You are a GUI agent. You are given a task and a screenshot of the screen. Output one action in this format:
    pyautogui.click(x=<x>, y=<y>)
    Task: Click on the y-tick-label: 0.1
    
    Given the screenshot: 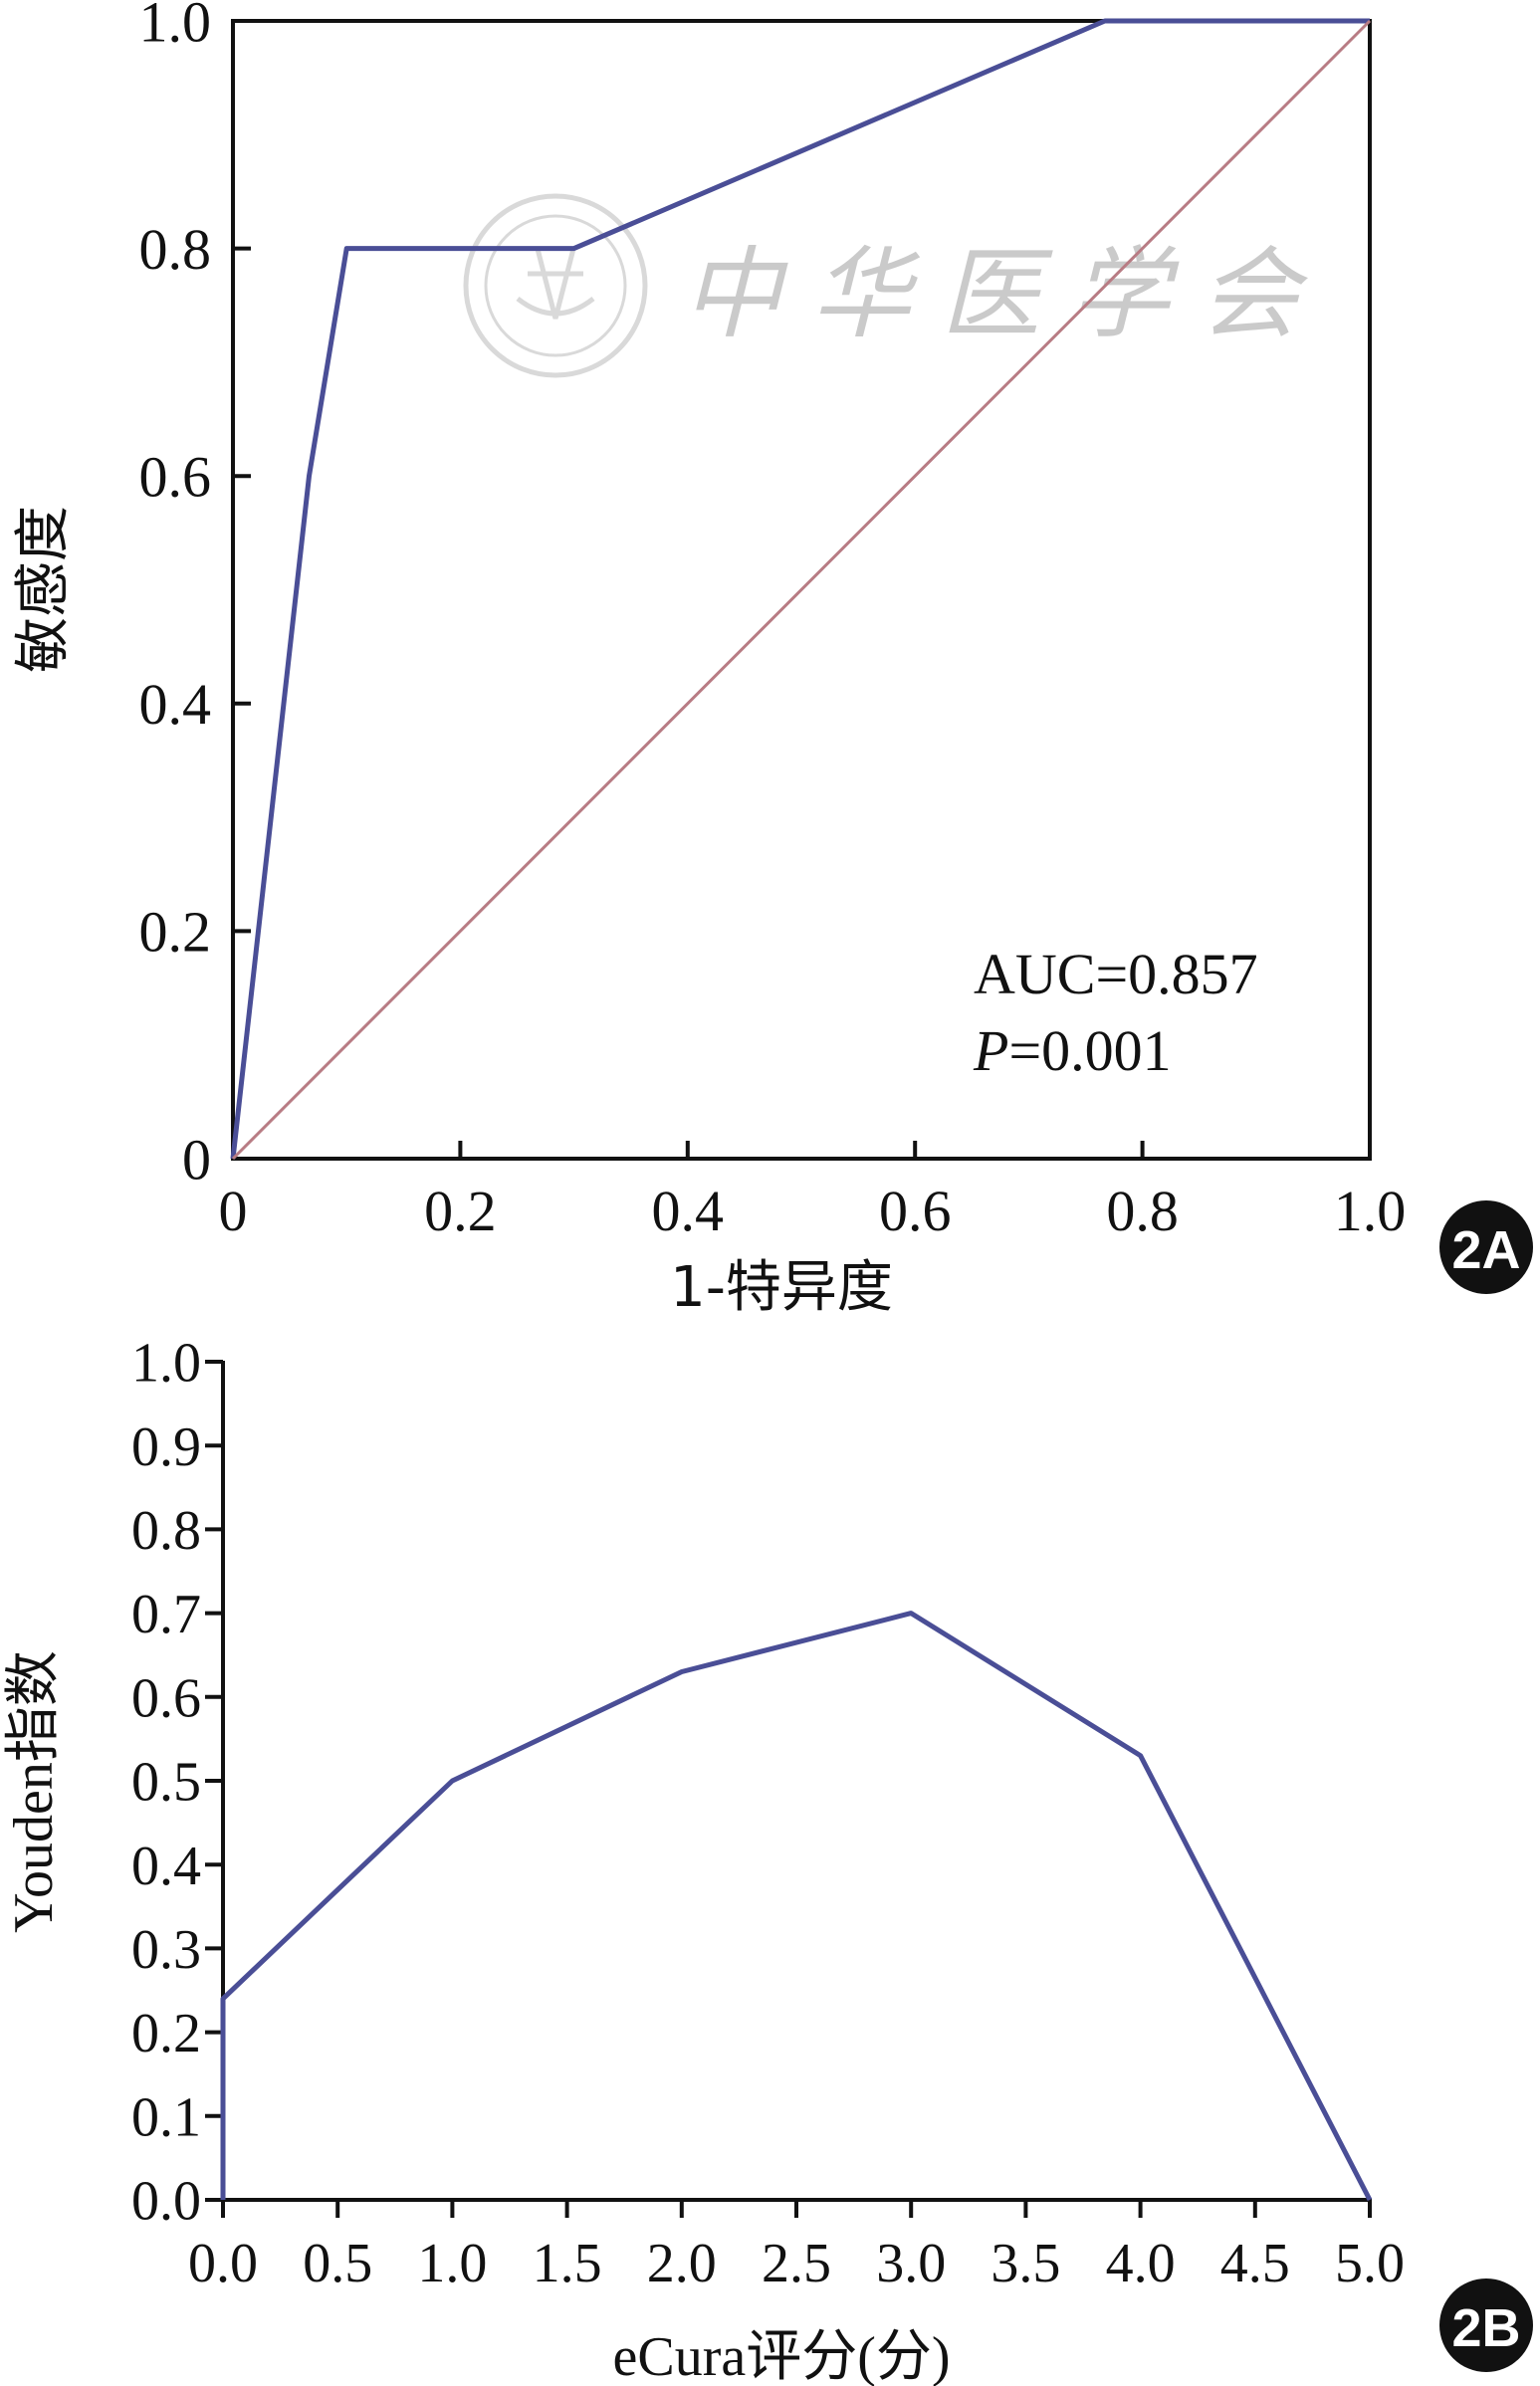 What is the action you would take?
    pyautogui.click(x=166, y=2117)
    